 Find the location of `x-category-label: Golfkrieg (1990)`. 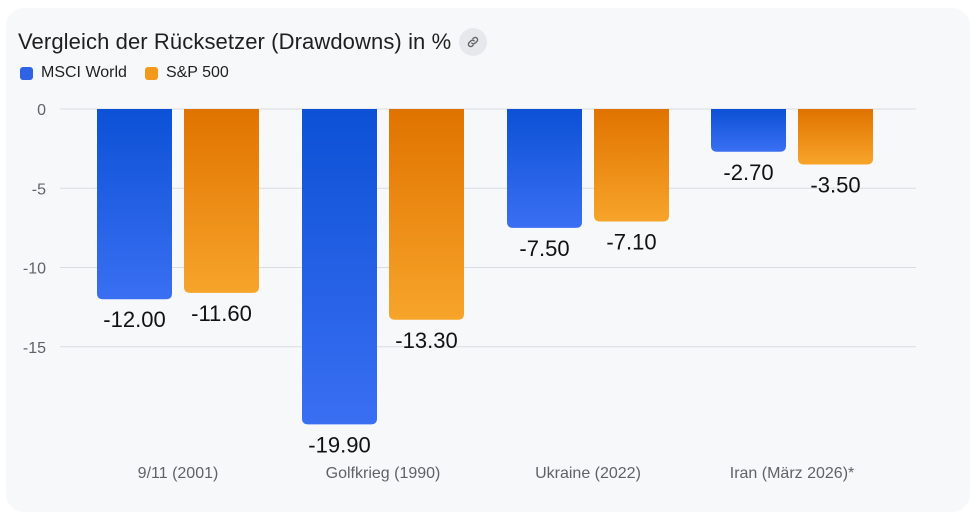

x-category-label: Golfkrieg (1990) is located at coordinates (383, 473).